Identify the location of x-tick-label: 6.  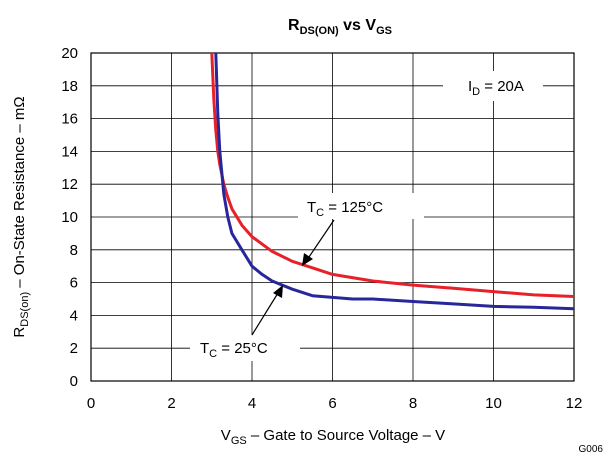
(332, 403).